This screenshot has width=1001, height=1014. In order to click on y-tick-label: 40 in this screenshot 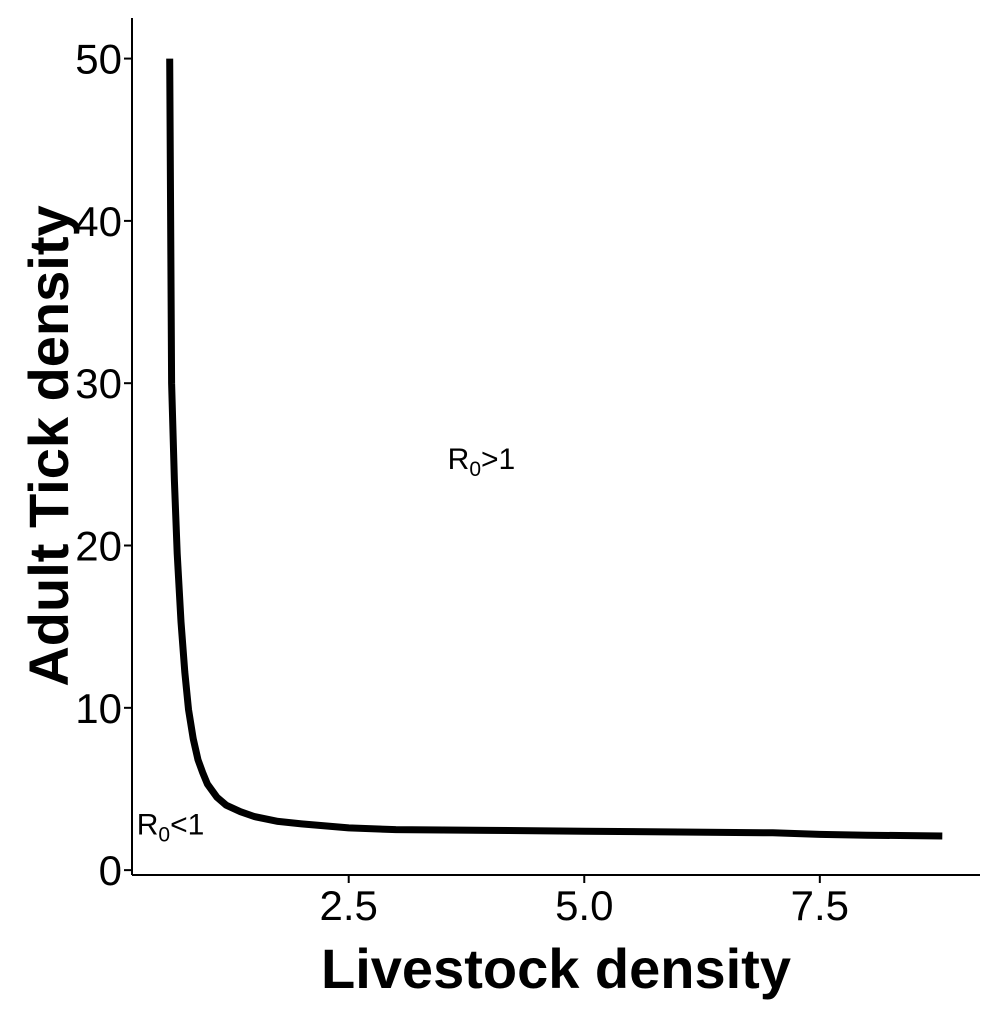, I will do `click(98, 221)`.